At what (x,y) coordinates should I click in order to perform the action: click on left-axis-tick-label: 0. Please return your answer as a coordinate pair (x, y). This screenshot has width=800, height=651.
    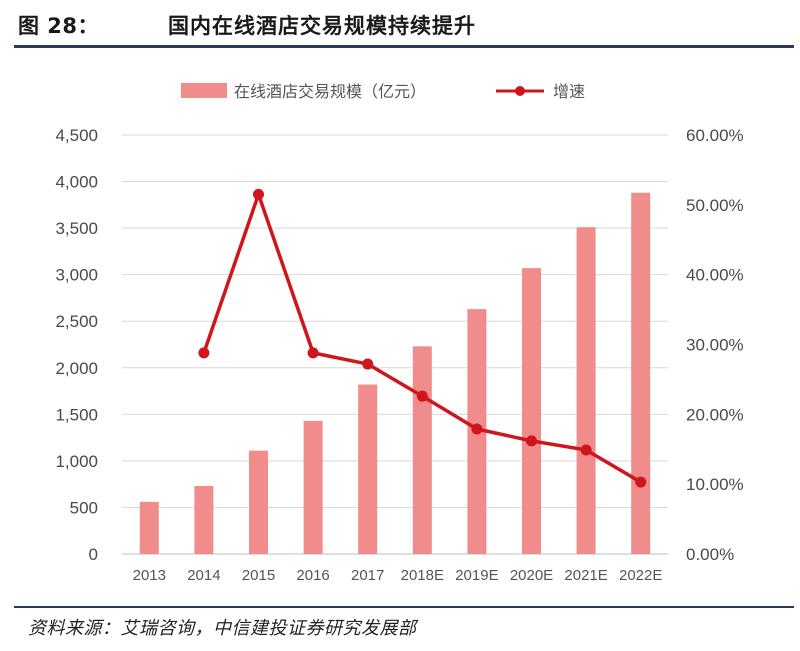
    Looking at the image, I should click on (93, 554).